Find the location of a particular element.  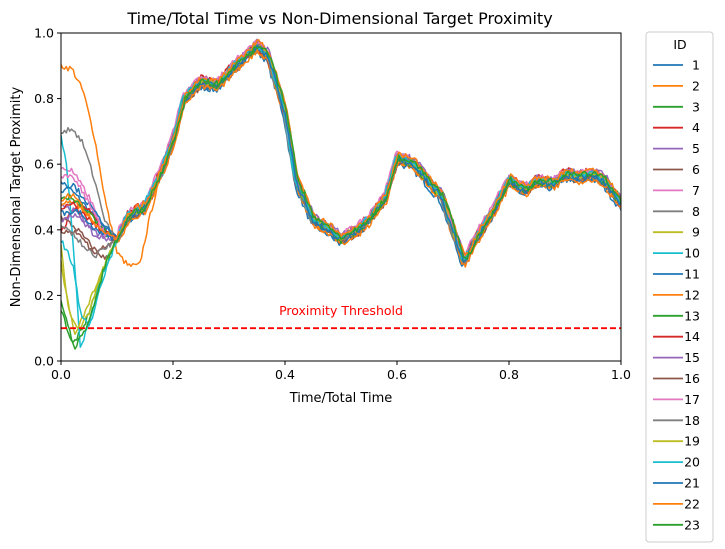

y-tick-label: 0.2 is located at coordinates (44, 295).